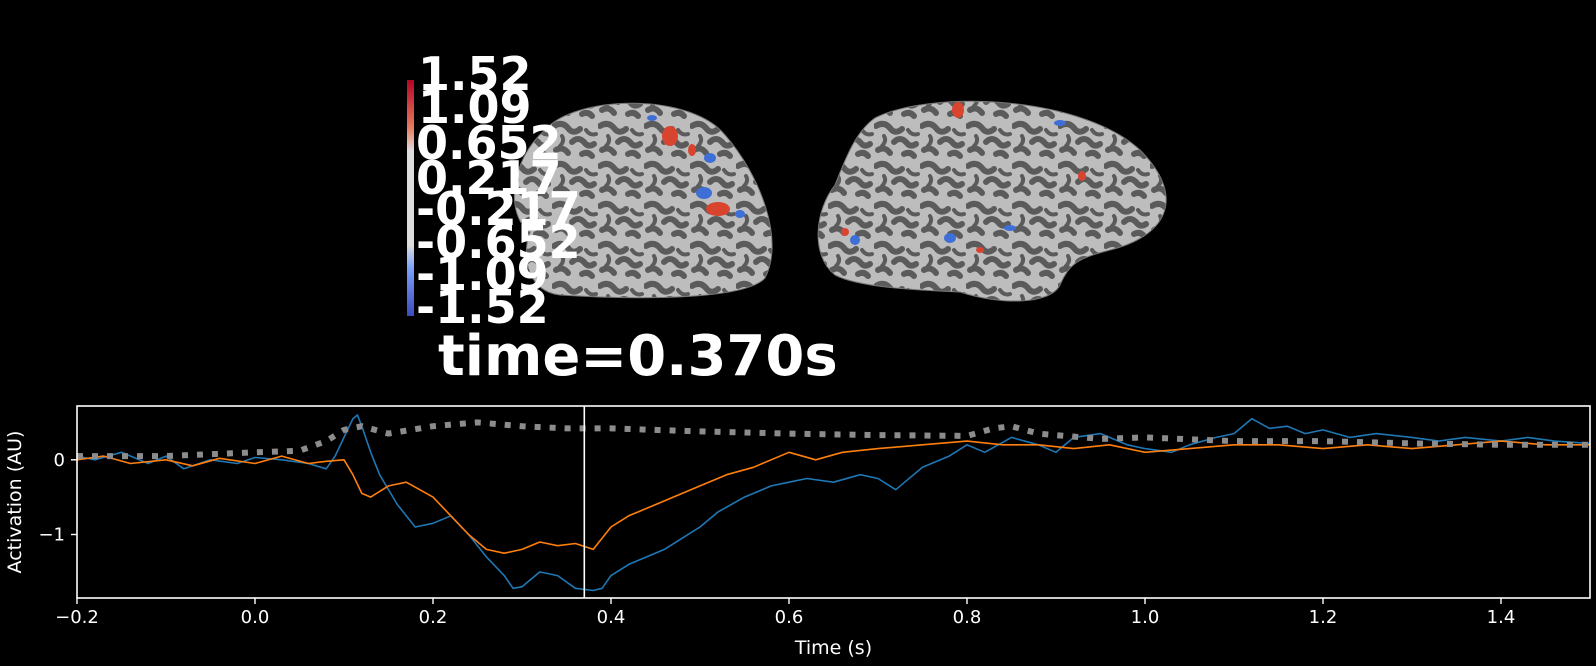  Describe the element at coordinates (433, 617) in the screenshot. I see `x-tick-label: 0.2` at that location.